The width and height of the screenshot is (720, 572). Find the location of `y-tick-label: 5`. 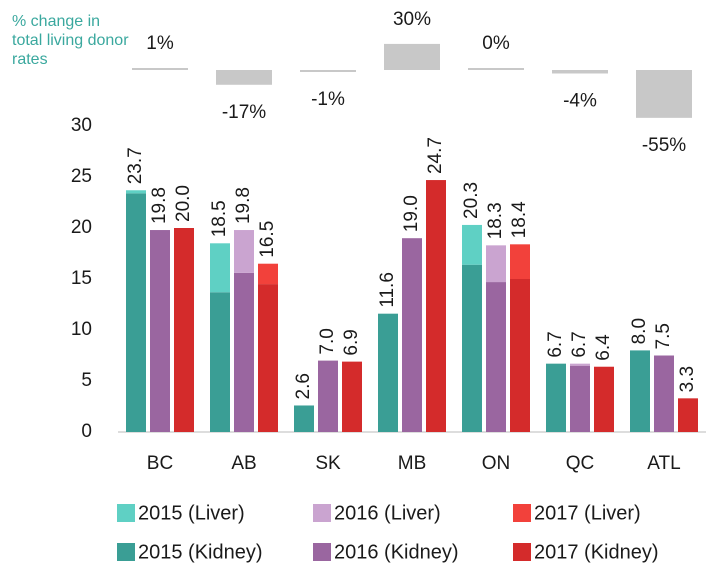

y-tick-label: 5 is located at coordinates (86, 380).